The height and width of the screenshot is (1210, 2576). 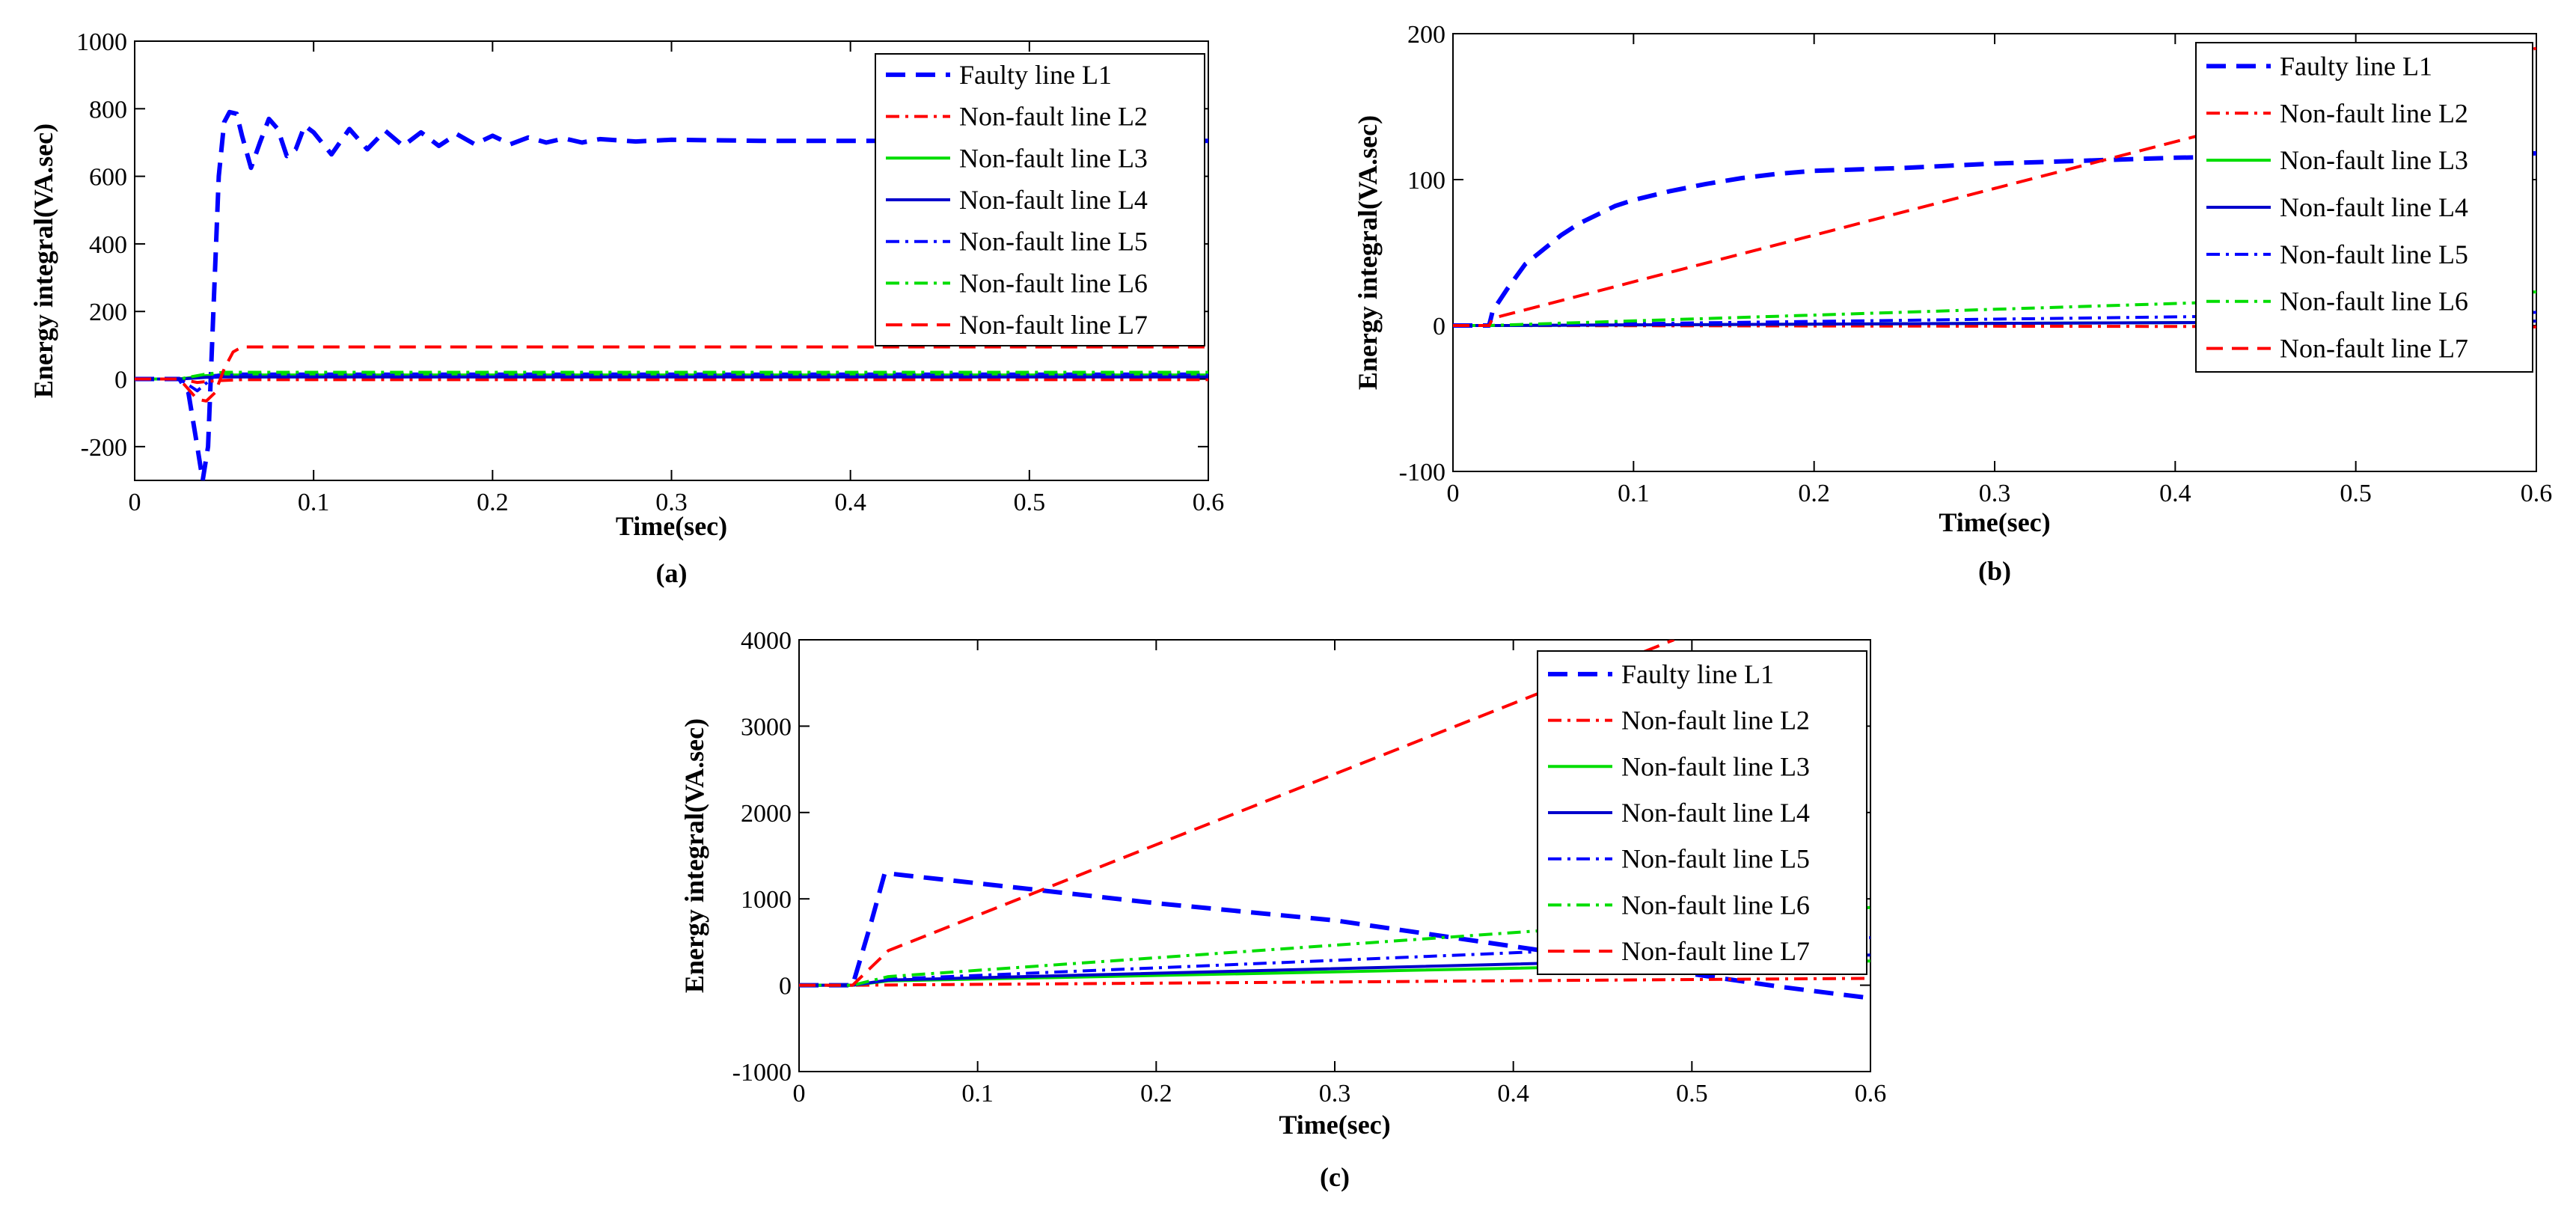 I want to click on panel-caption: (b), so click(x=1994, y=571).